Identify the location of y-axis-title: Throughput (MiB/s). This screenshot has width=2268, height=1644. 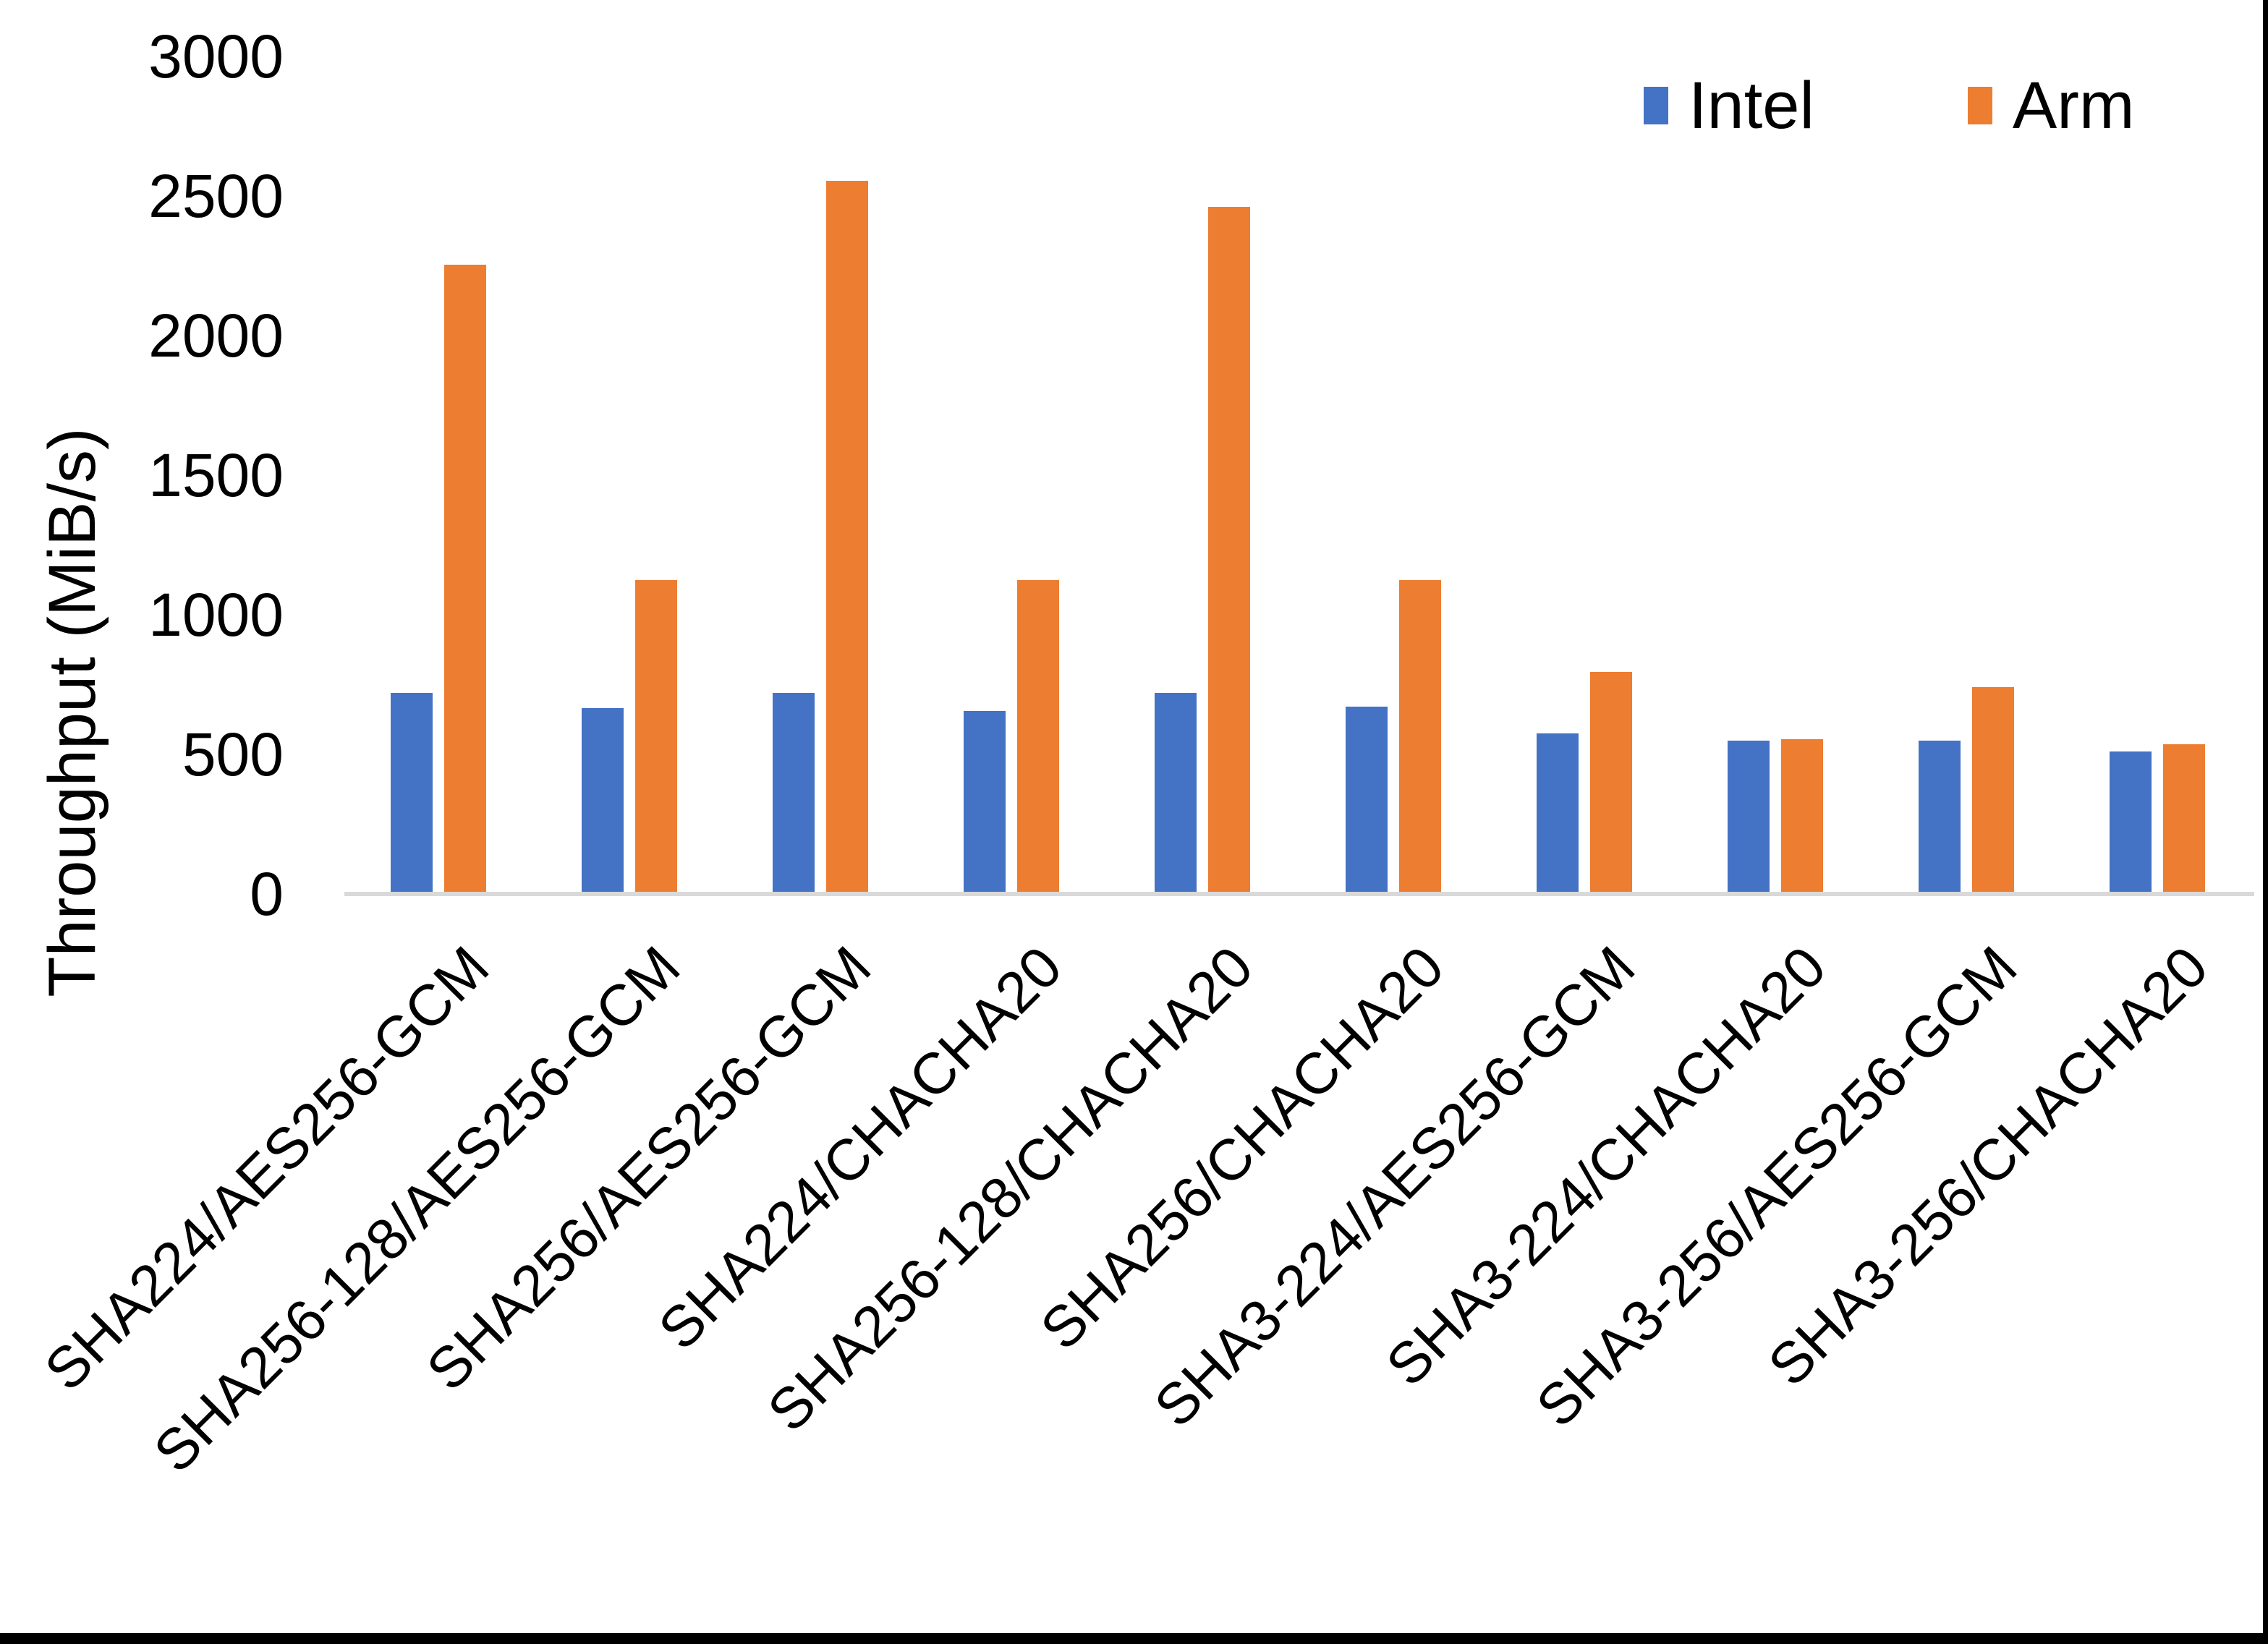
(72, 712).